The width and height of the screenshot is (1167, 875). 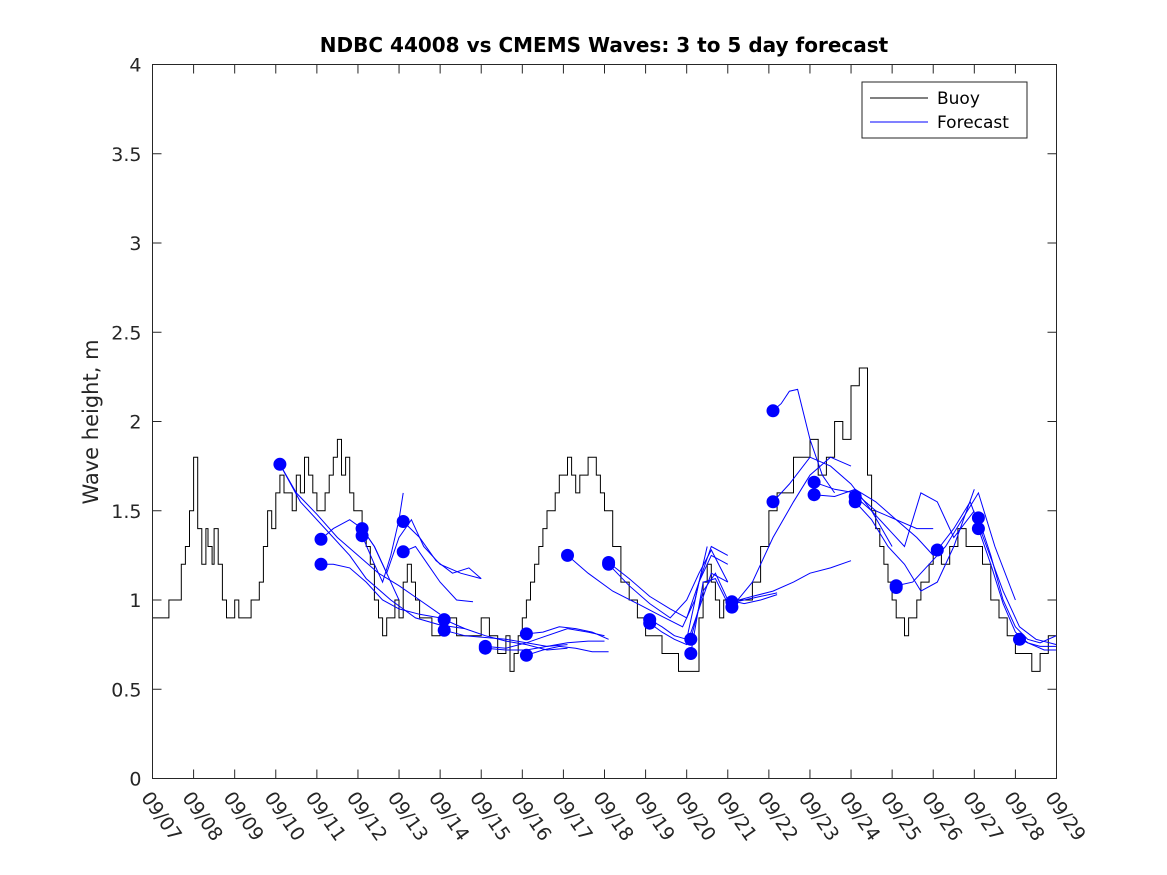 What do you see at coordinates (777, 816) in the screenshot?
I see `x-tick-label: 09/22` at bounding box center [777, 816].